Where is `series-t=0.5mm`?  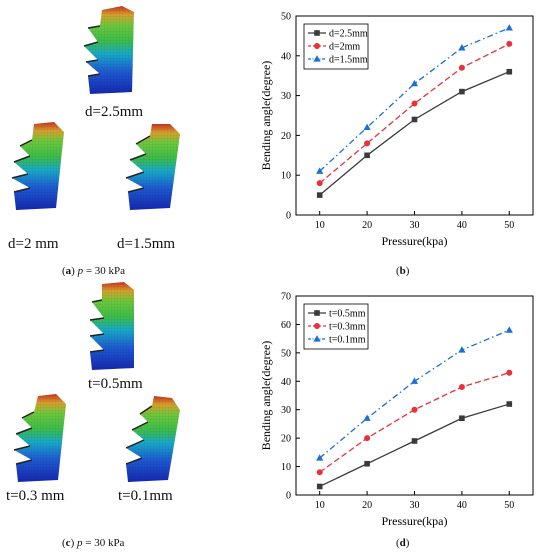
series-t=0.5mm is located at coordinates (414, 445).